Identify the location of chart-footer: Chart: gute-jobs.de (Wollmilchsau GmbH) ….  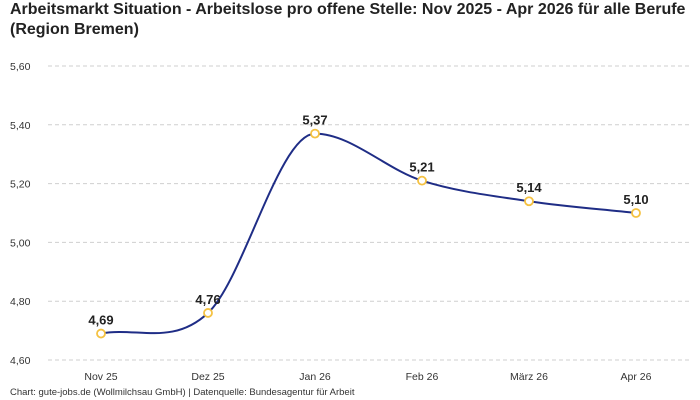
(182, 392).